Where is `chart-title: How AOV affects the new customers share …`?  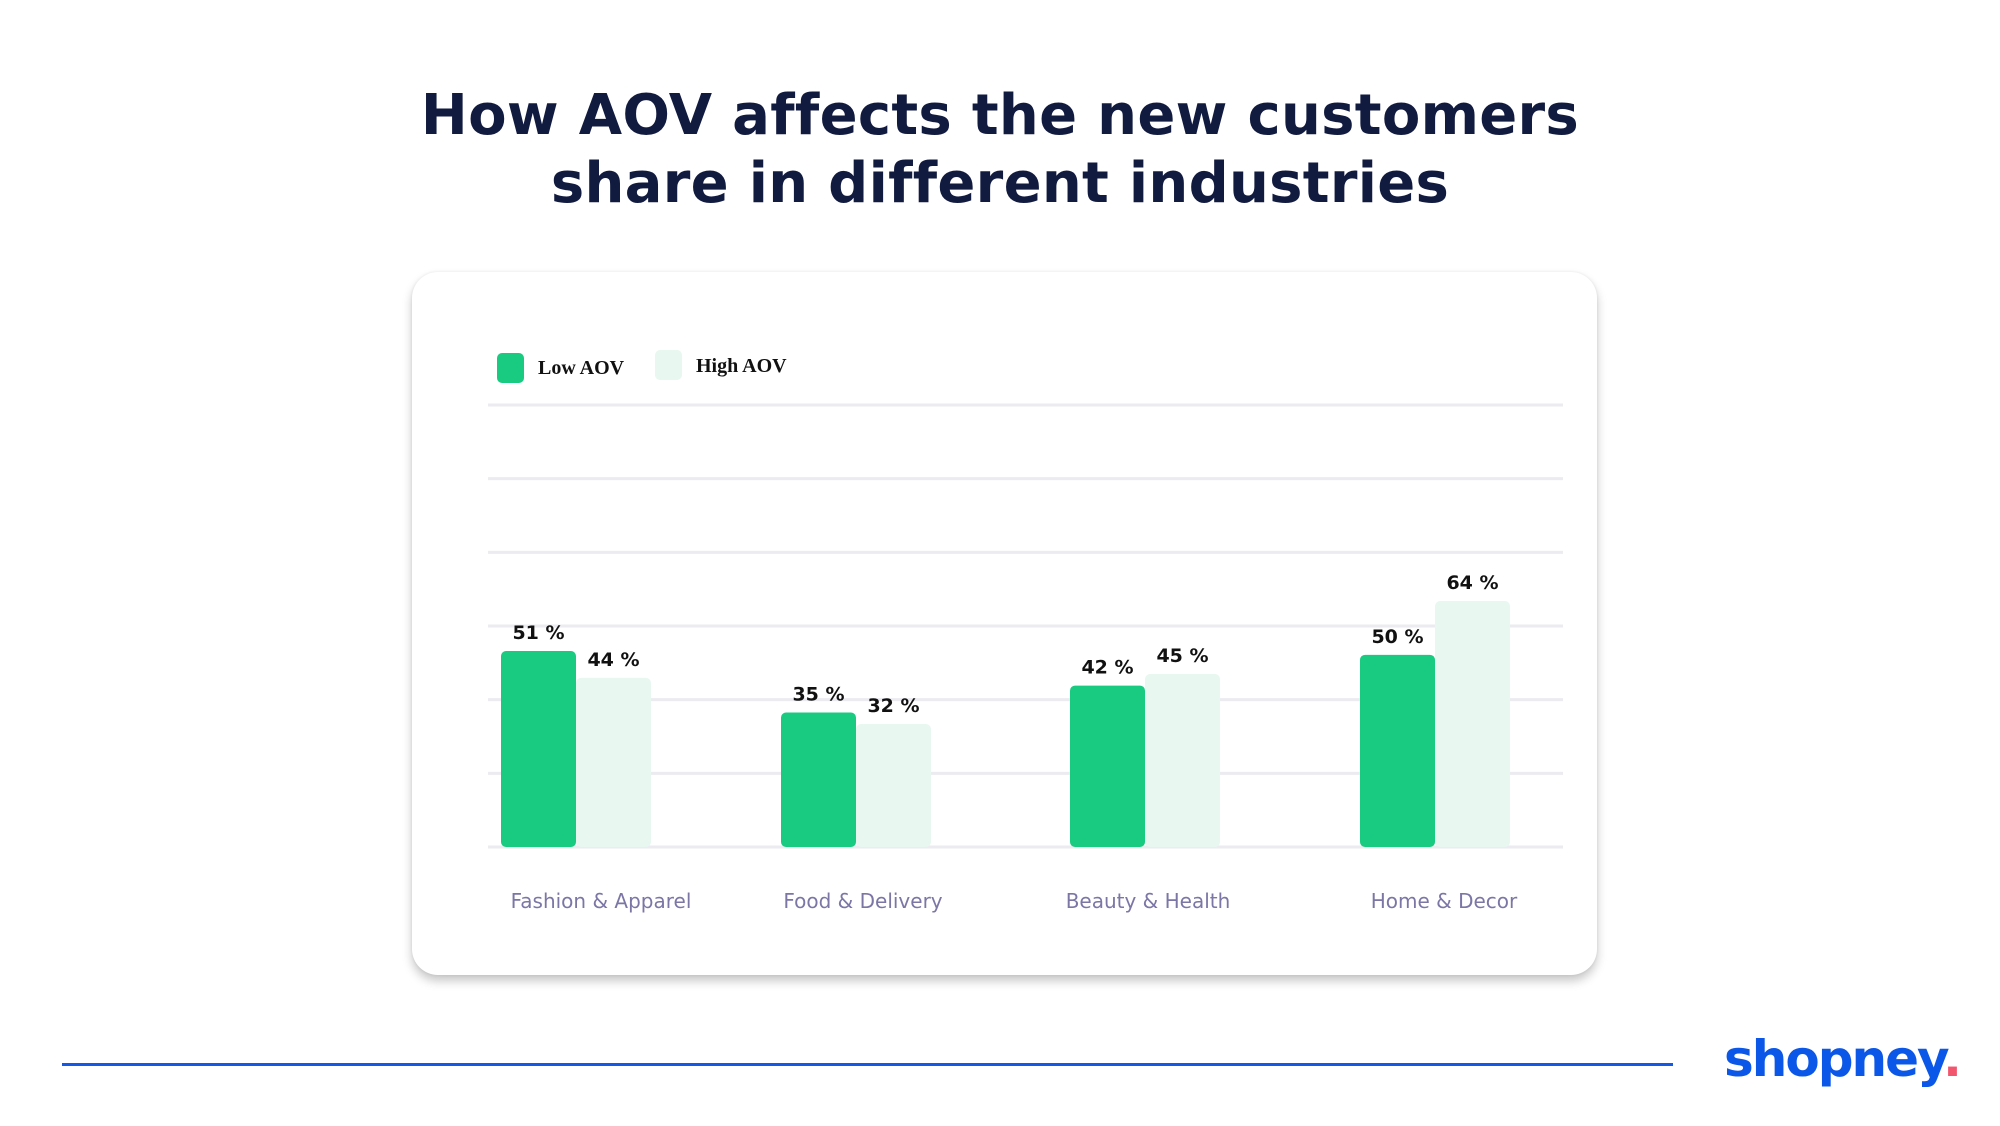 chart-title: How AOV affects the new customers share … is located at coordinates (1000, 150).